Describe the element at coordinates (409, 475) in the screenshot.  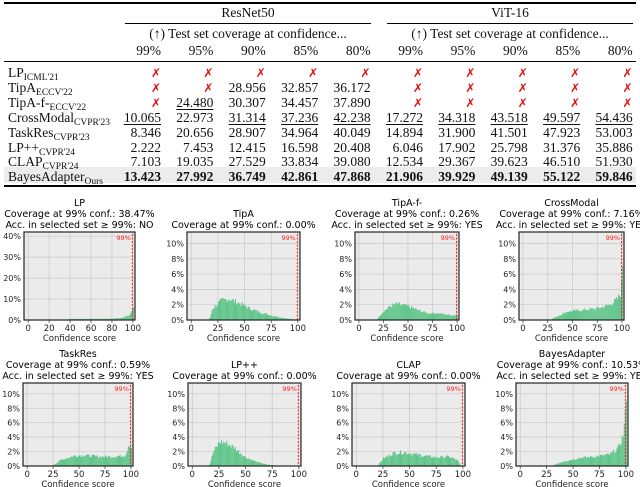
I see `x-tick-label: 50` at that location.